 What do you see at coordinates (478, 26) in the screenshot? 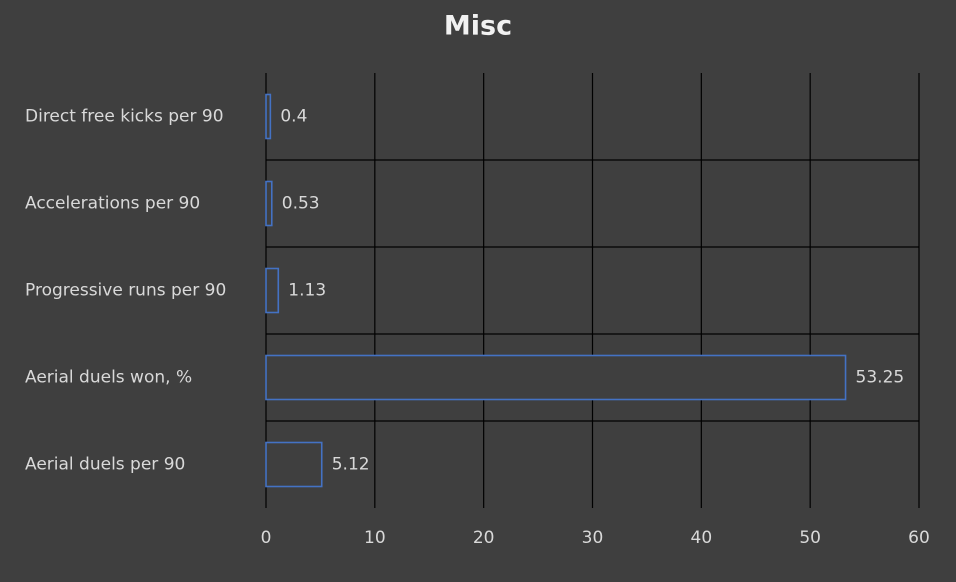
I see `chart-title: Misc` at bounding box center [478, 26].